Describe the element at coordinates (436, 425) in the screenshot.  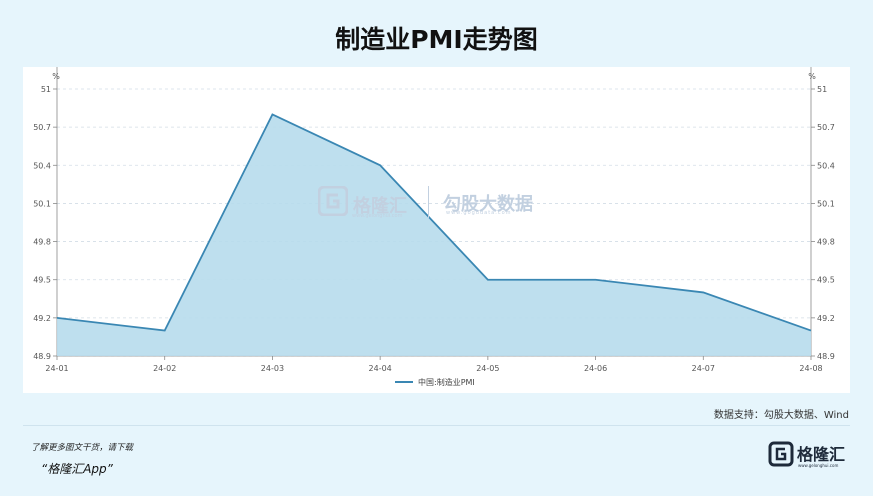
I see `footer-divider` at that location.